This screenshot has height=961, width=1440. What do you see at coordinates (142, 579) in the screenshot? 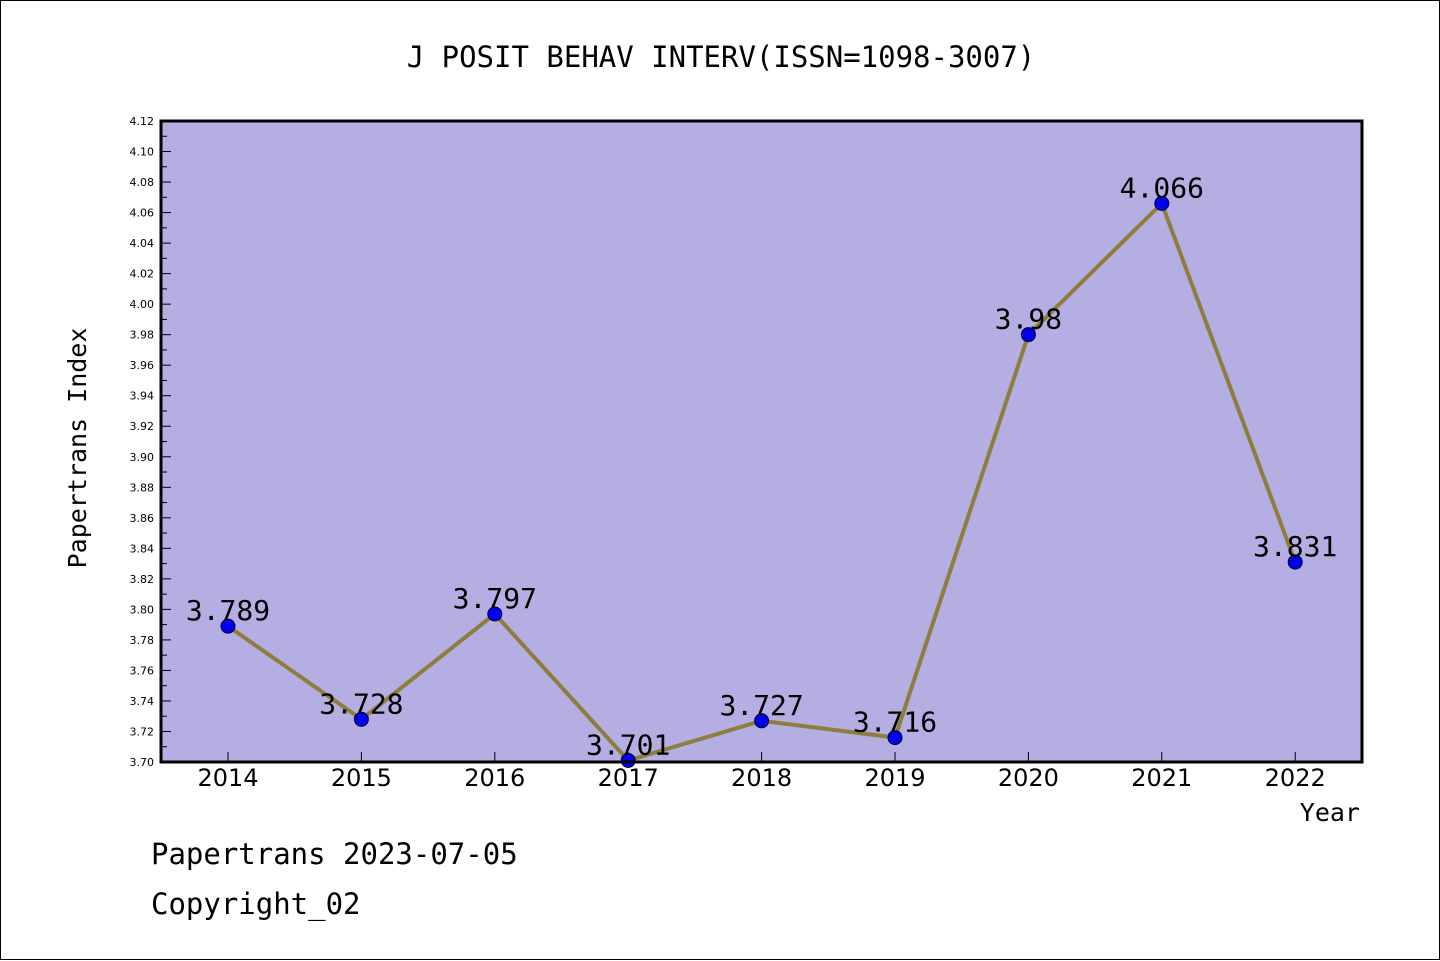
I see `y-tick-label: 3.82` at bounding box center [142, 579].